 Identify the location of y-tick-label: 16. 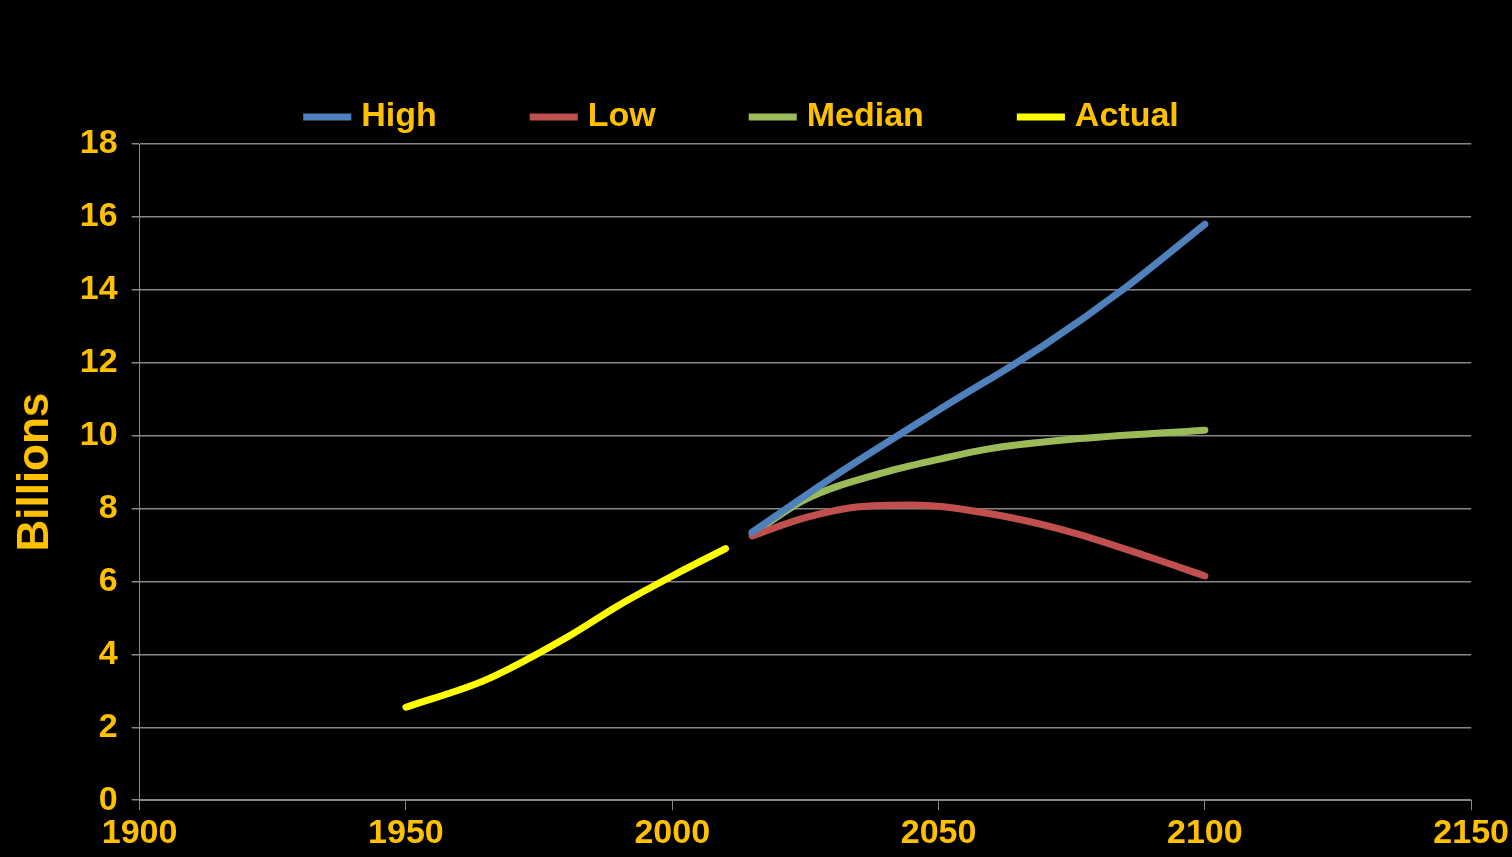
(98, 214).